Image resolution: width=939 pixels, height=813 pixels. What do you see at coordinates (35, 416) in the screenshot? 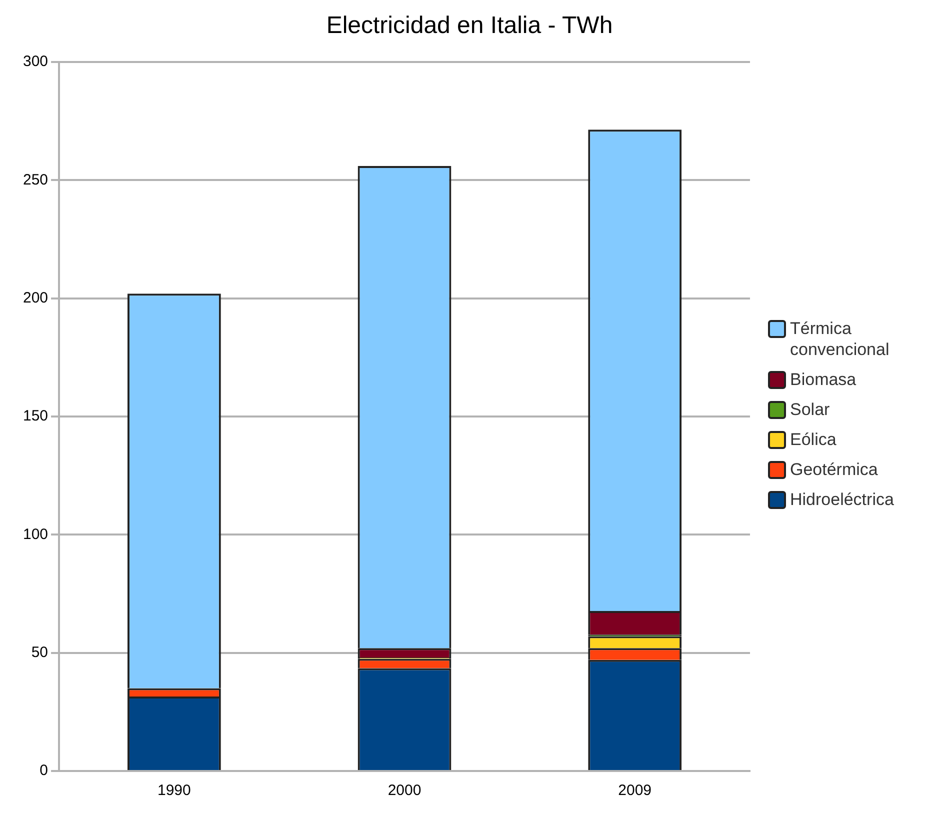
I see `y-tick-label: 150` at bounding box center [35, 416].